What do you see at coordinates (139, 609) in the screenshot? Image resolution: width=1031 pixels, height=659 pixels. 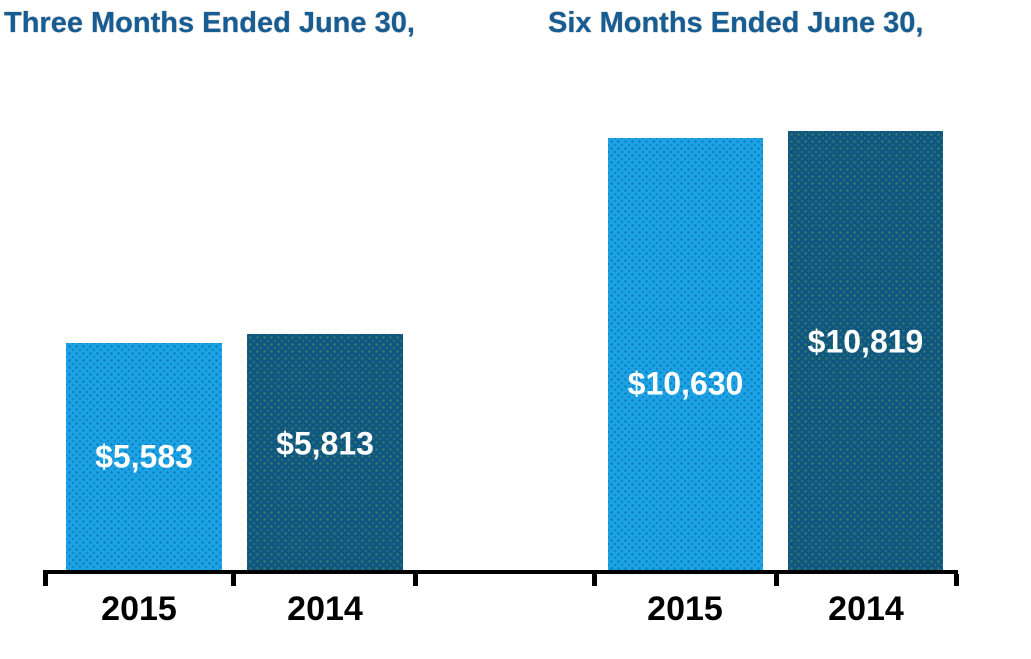 I see `x-axis-label-2015-three-months: 2015` at bounding box center [139, 609].